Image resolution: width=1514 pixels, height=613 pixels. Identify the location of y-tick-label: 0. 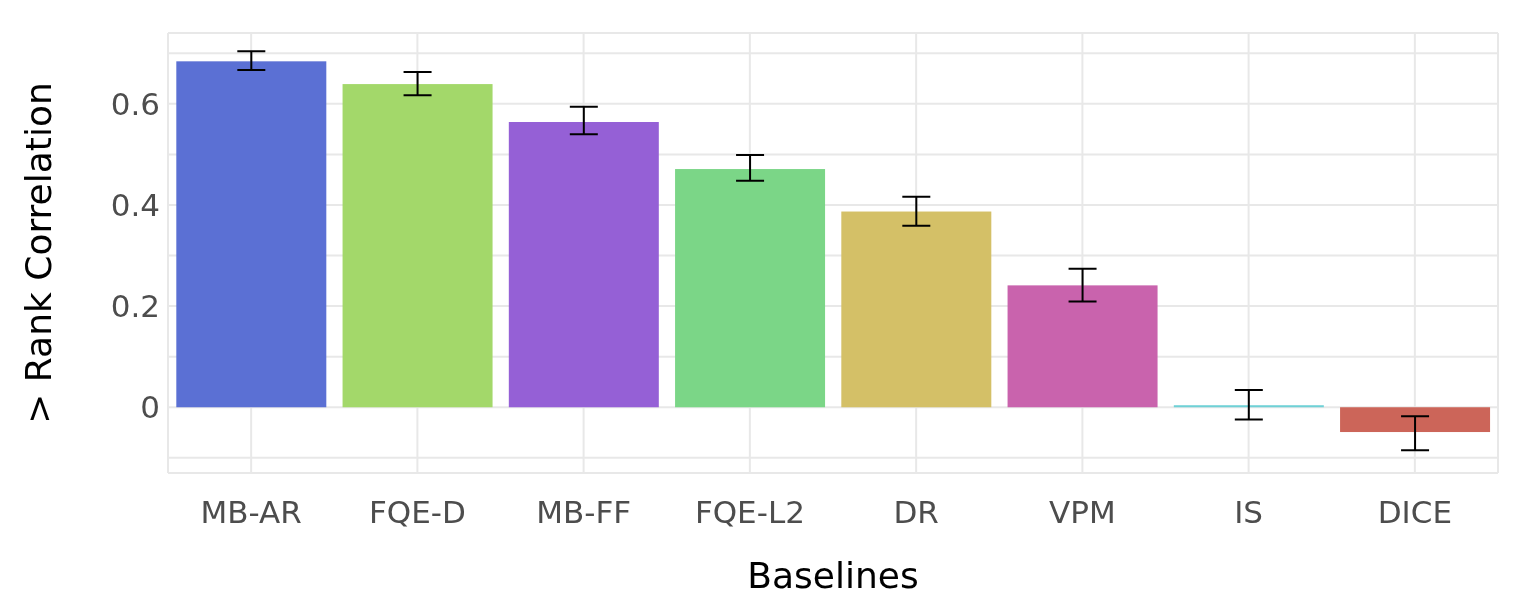
(150, 407).